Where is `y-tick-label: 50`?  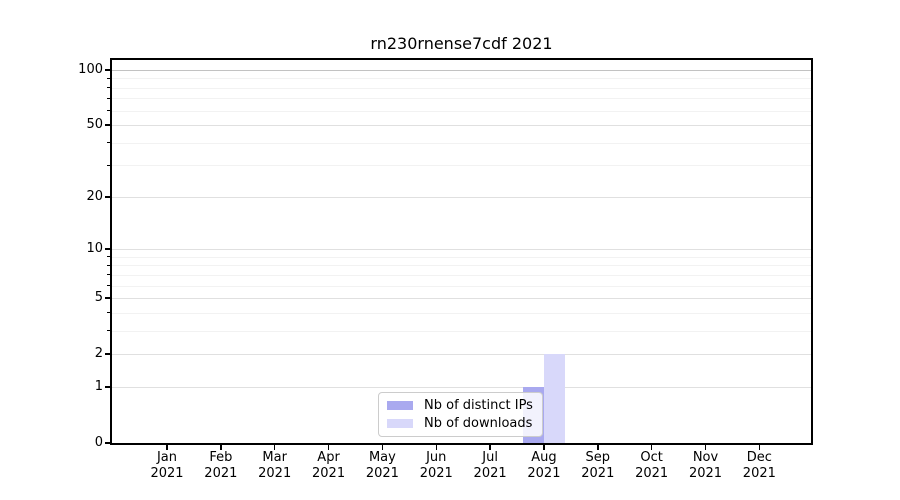 y-tick-label: 50 is located at coordinates (94, 125).